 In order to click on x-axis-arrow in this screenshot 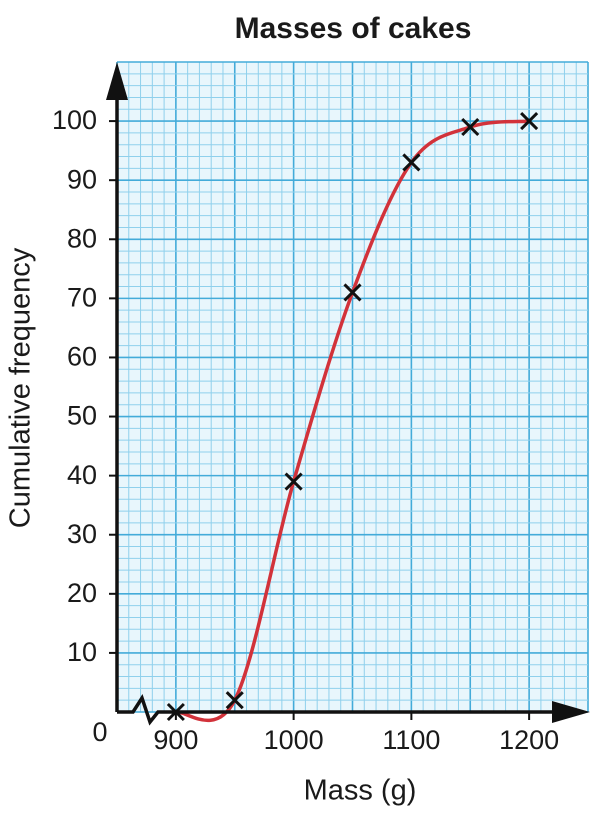, I will do `click(571, 712)`.